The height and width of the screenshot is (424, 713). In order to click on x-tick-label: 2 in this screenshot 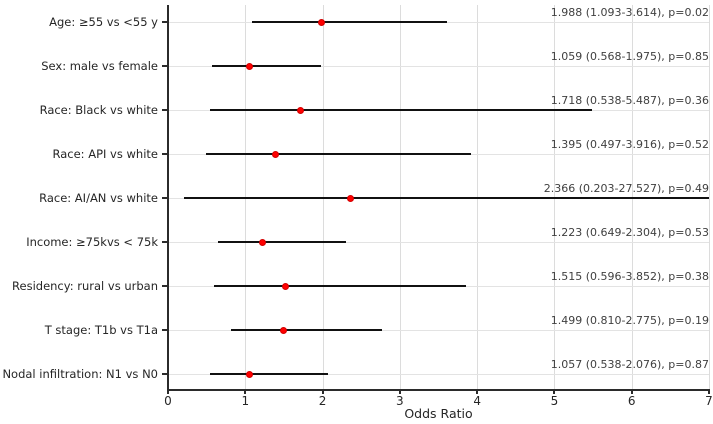, I will do `click(322, 401)`.